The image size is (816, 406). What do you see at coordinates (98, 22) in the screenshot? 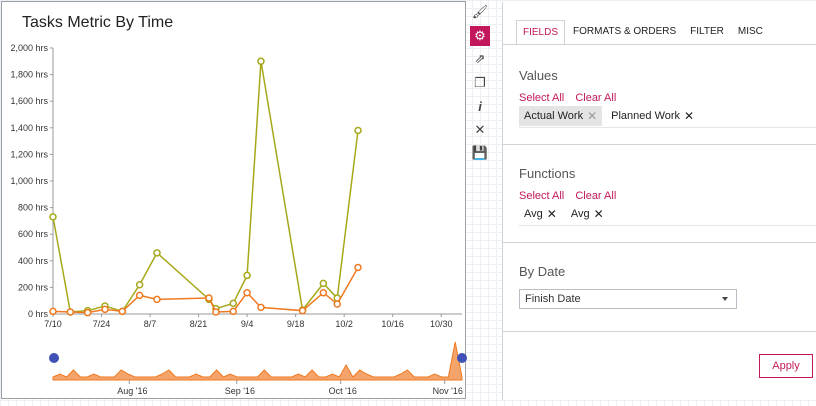
I see `chart-title: Tasks Metric By Time` at bounding box center [98, 22].